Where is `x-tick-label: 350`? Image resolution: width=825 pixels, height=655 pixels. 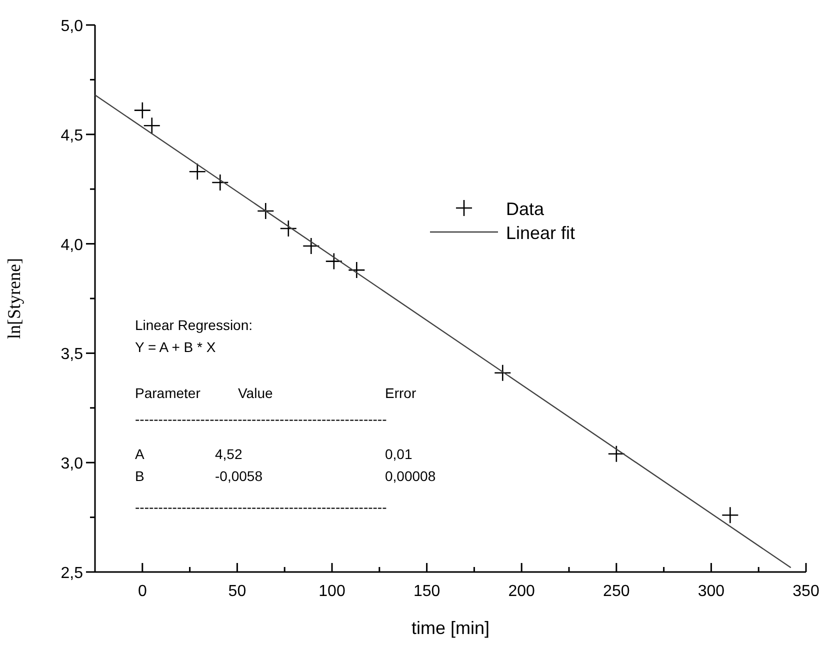
x-tick-label: 350 is located at coordinates (806, 591).